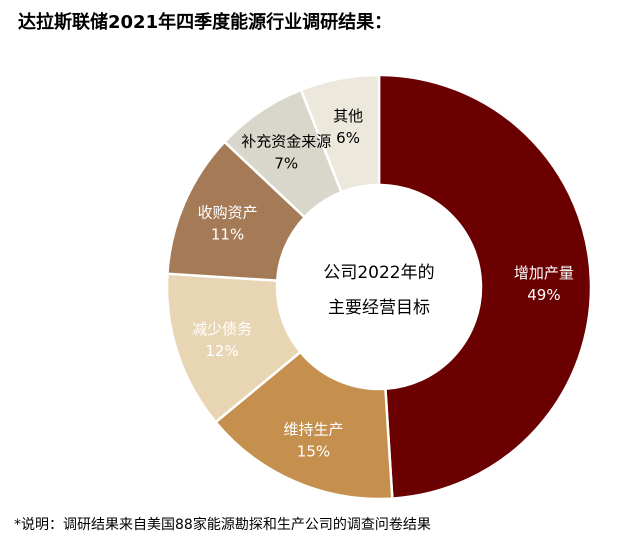 The width and height of the screenshot is (621, 544). What do you see at coordinates (313, 429) in the screenshot?
I see `slice-label-1: 维持生产` at bounding box center [313, 429].